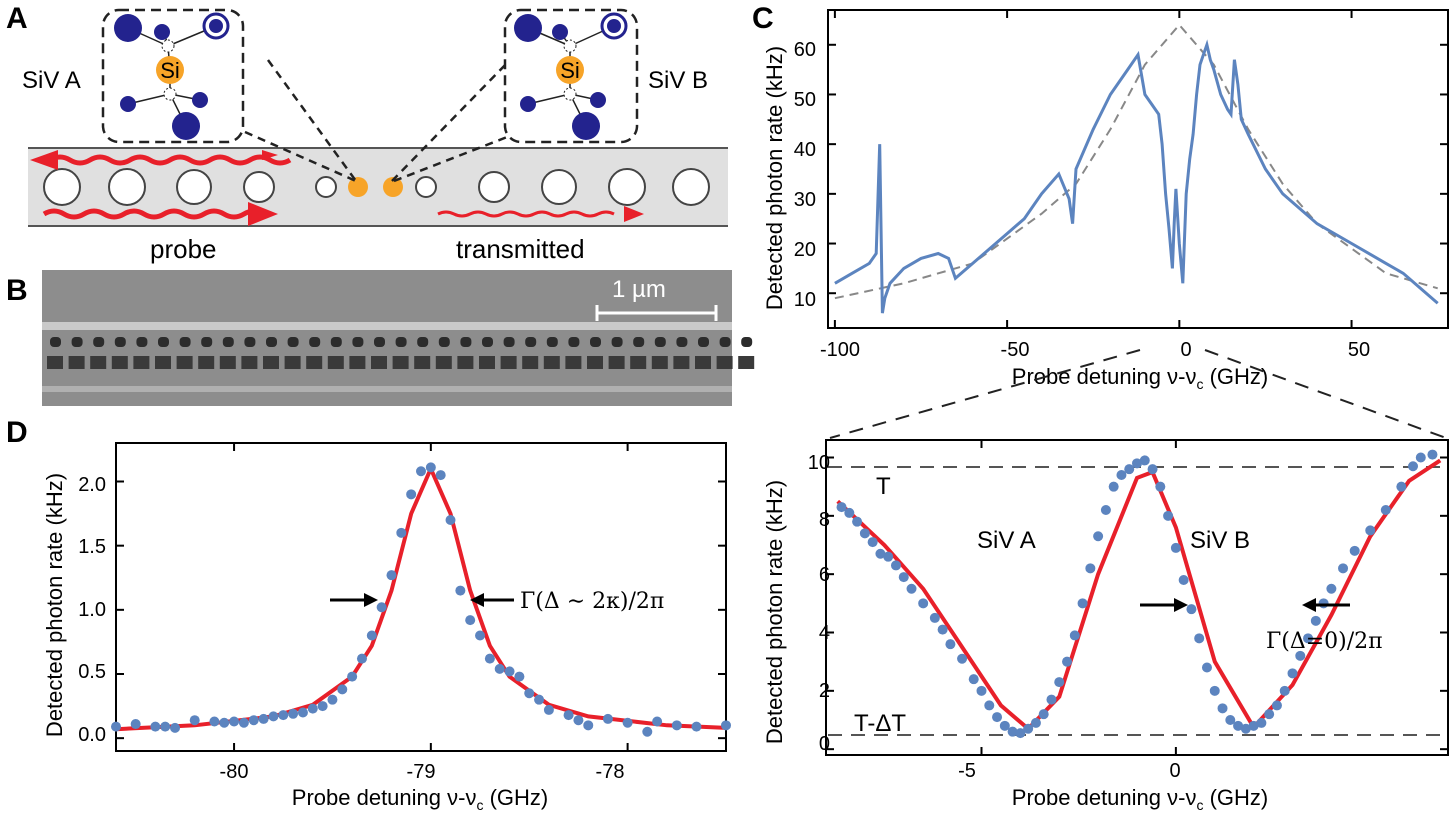 Image resolution: width=1453 pixels, height=820 pixels. I want to click on siv-a-structure-inset: Si, so click(173, 76).